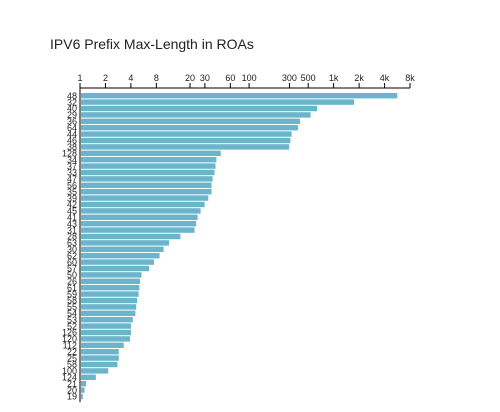 This screenshot has width=500, height=412. Describe the element at coordinates (72, 218) in the screenshot. I see `y-category-label: 41` at that location.